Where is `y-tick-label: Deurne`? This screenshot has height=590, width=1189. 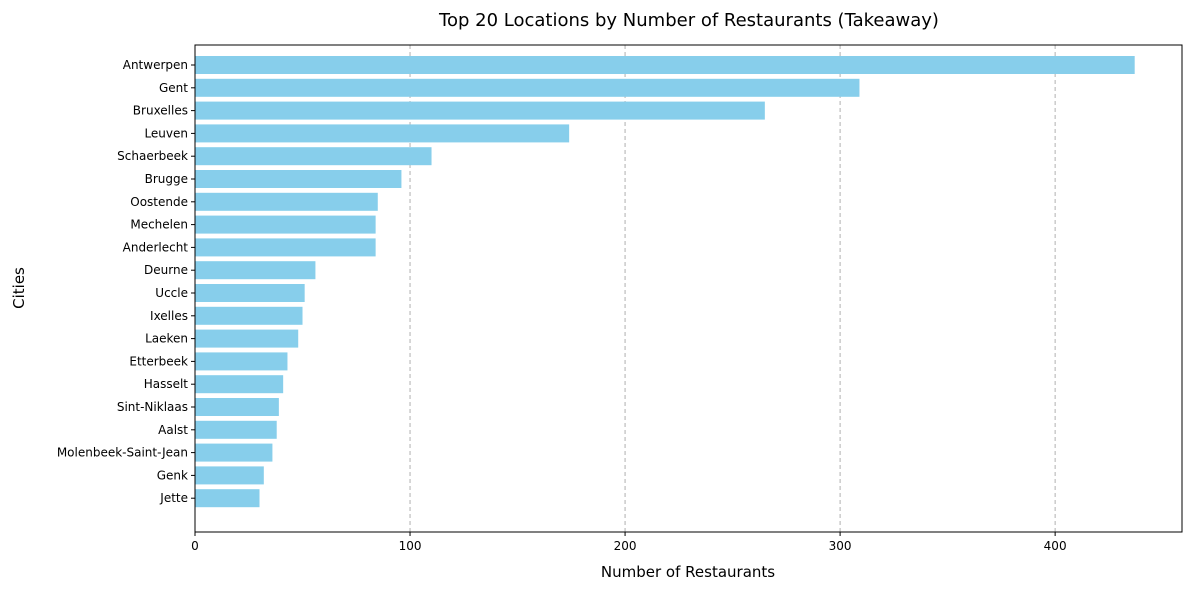
y-tick-label: Deurne is located at coordinates (166, 270).